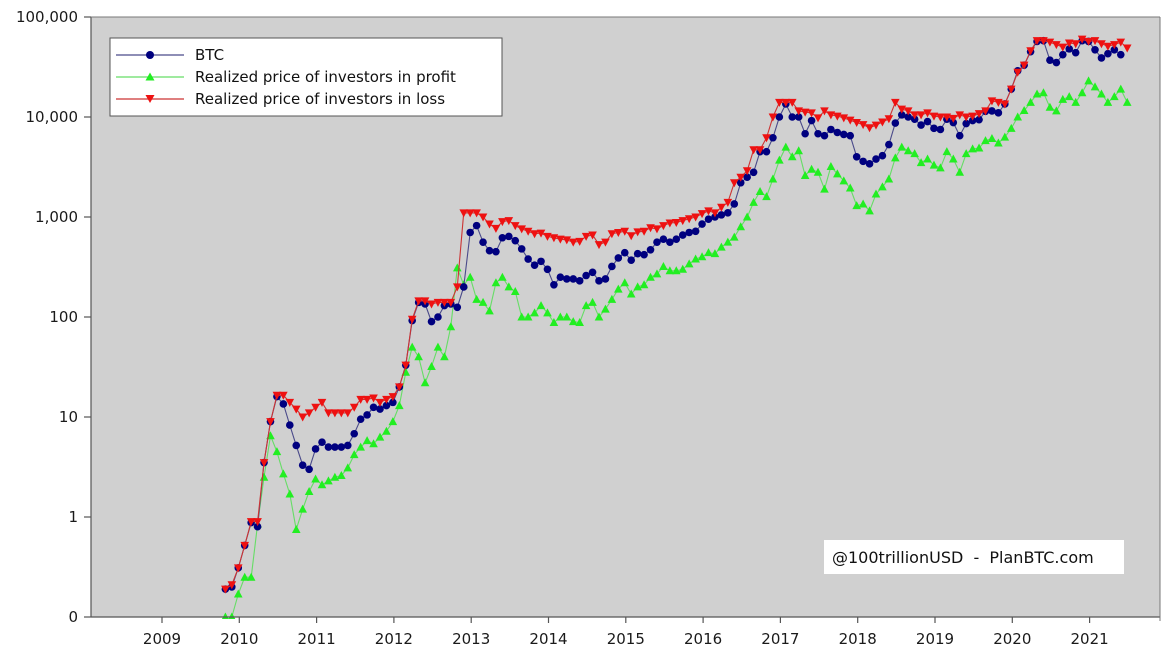  What do you see at coordinates (280, 99) in the screenshot?
I see `legend-entry-loss: Realized price of investors in loss` at bounding box center [280, 99].